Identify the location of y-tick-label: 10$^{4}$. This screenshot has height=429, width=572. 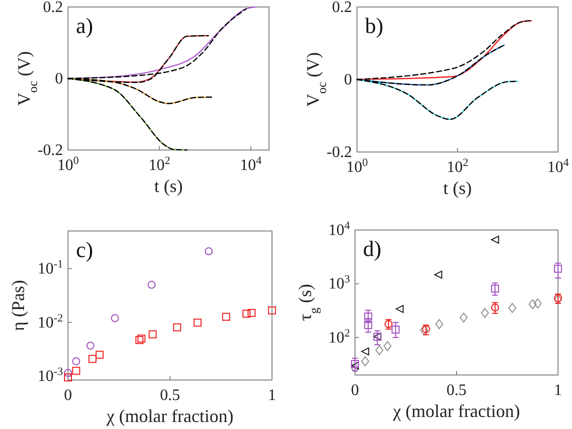
(339, 229).